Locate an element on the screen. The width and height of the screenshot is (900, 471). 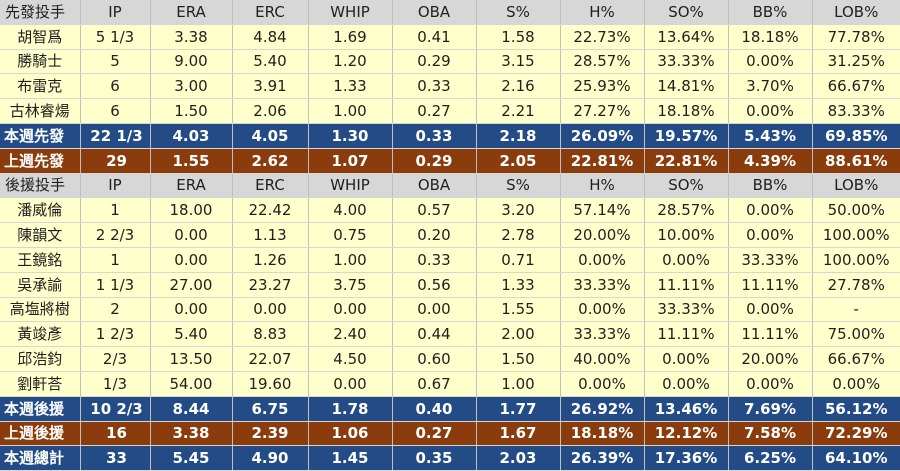
stat-cell: 29 is located at coordinates (115, 161).